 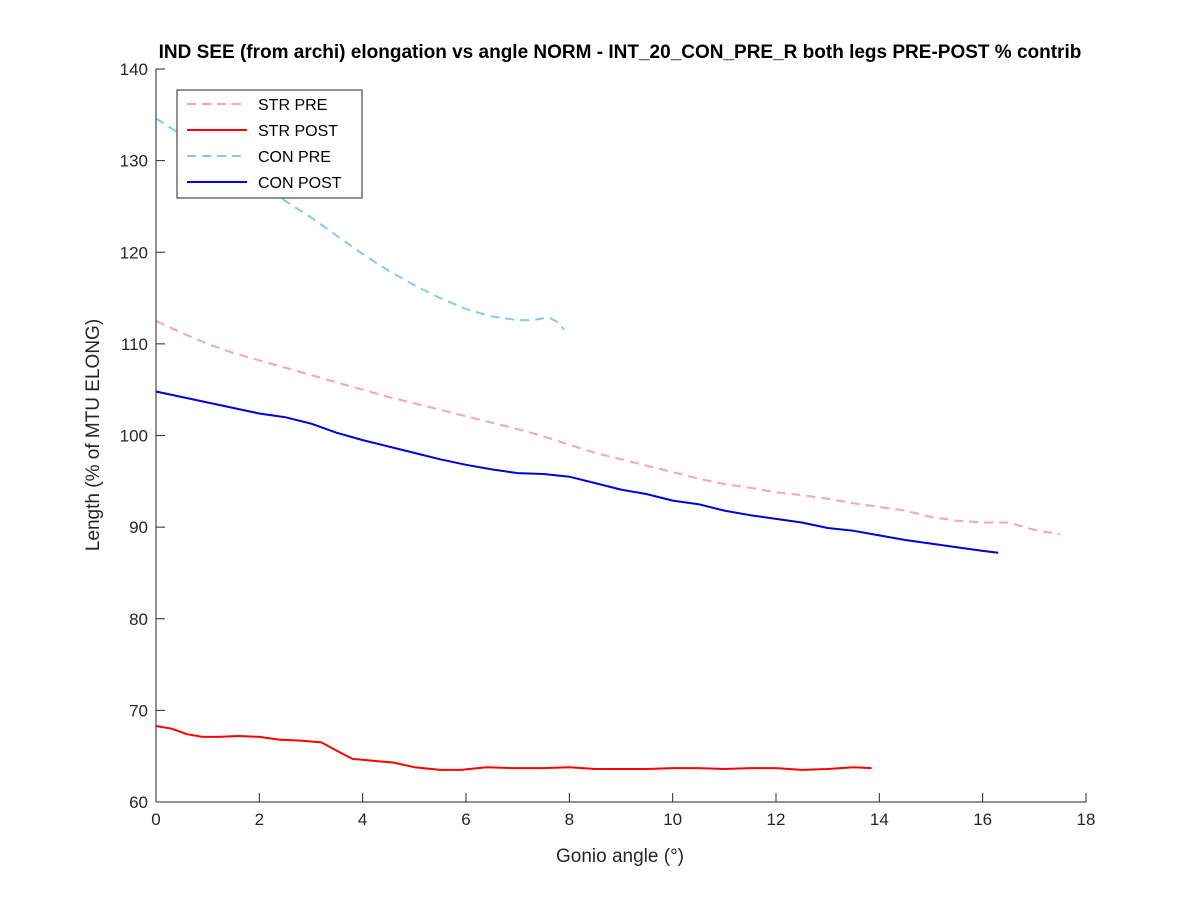 What do you see at coordinates (134, 69) in the screenshot?
I see `y-tick-label: 140` at bounding box center [134, 69].